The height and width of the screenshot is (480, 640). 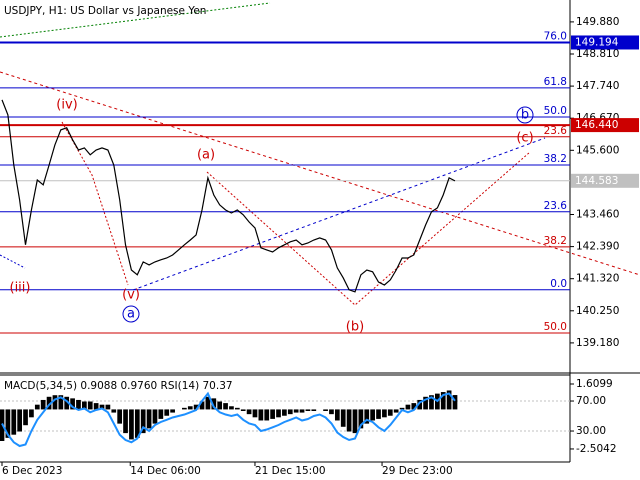 I want to click on price-box-label: 149.194, so click(x=597, y=42).